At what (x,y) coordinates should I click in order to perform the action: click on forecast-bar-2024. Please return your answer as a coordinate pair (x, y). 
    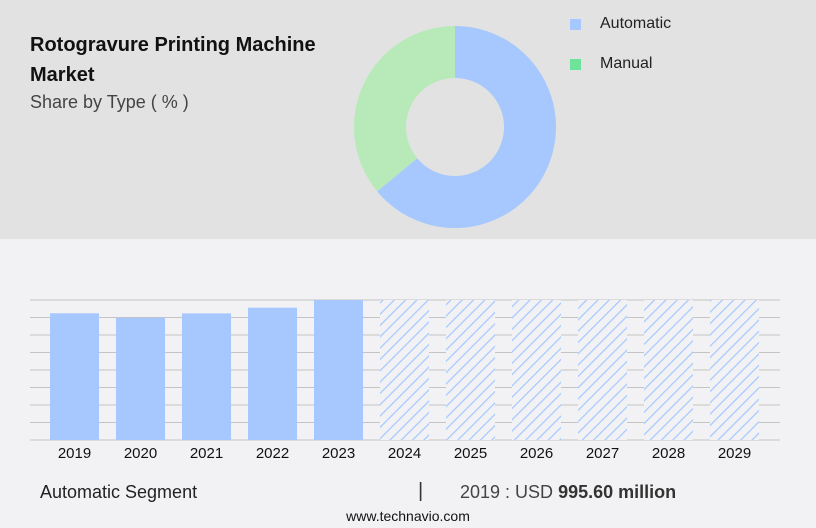
    Looking at the image, I should click on (404, 370).